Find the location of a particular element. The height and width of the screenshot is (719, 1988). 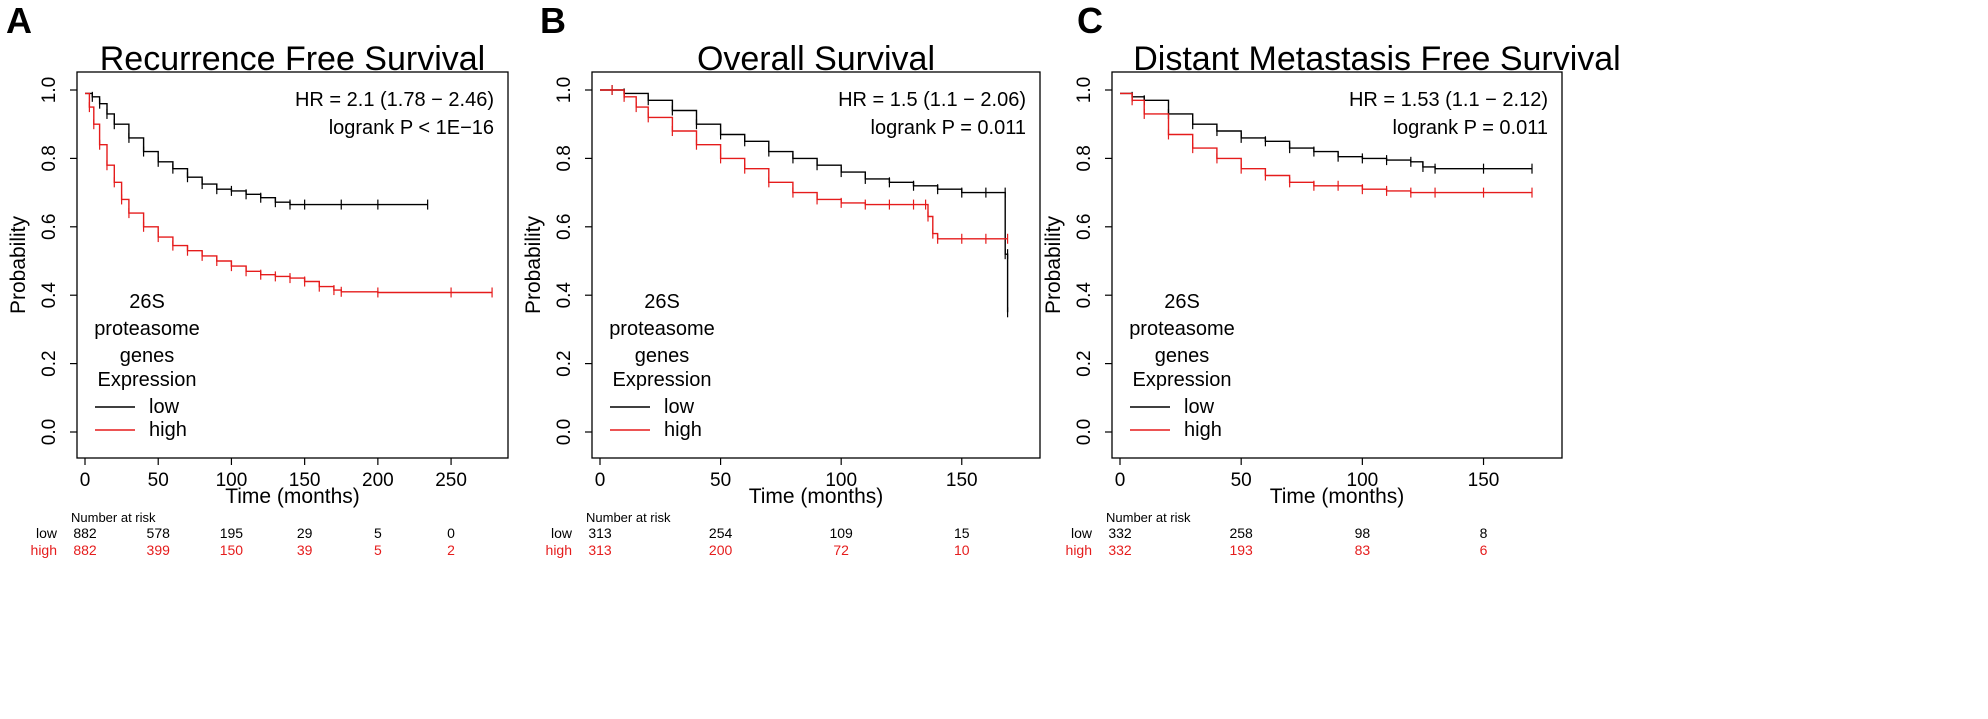

risk-value-low: 15 is located at coordinates (962, 533).